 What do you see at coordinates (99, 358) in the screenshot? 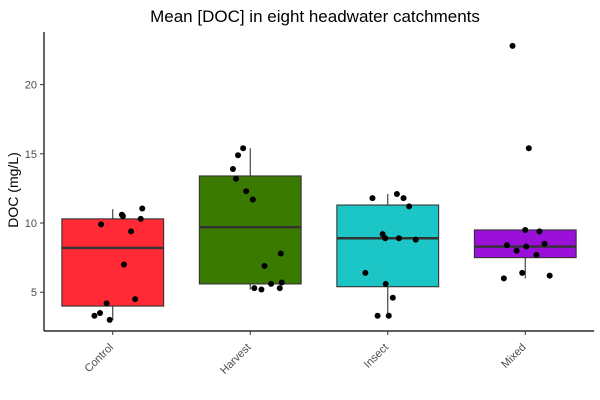
I see `x-tick-label-control: Control` at bounding box center [99, 358].